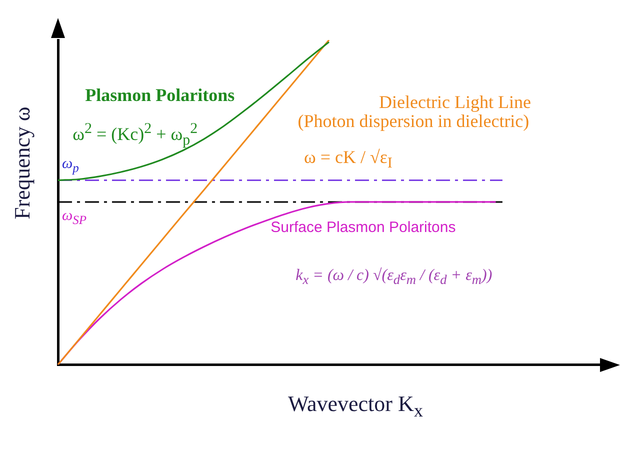 The height and width of the screenshot is (449, 621). Describe the element at coordinates (348, 160) in the screenshot. I see `annotation: ω = cK / √ε$_{I}$` at that location.